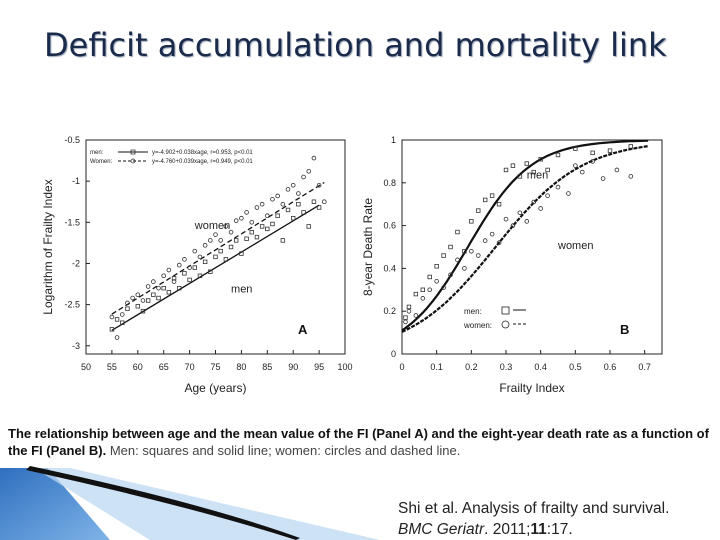  I want to click on y-tick-label: -1, so click(76, 181).